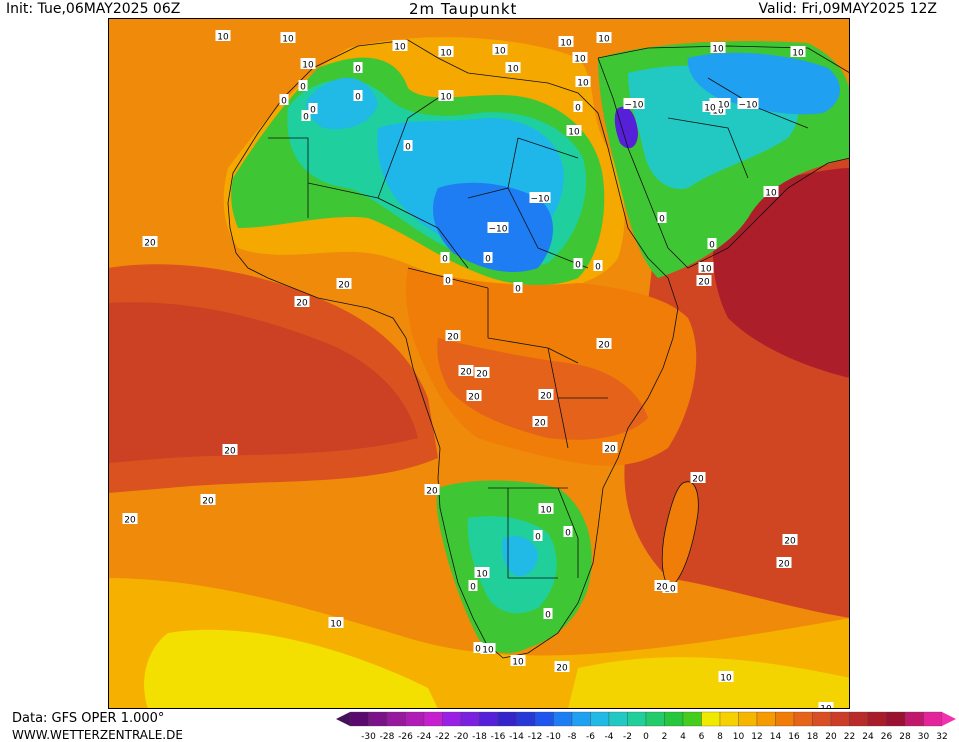  Describe the element at coordinates (291, 669) in the screenshot. I see `south-ocean-yellow` at that location.